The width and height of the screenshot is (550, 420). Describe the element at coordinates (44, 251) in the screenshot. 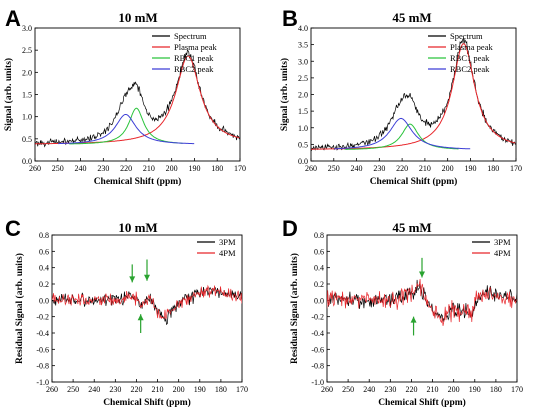

I see `y-tick-label: 0.6` at that location.